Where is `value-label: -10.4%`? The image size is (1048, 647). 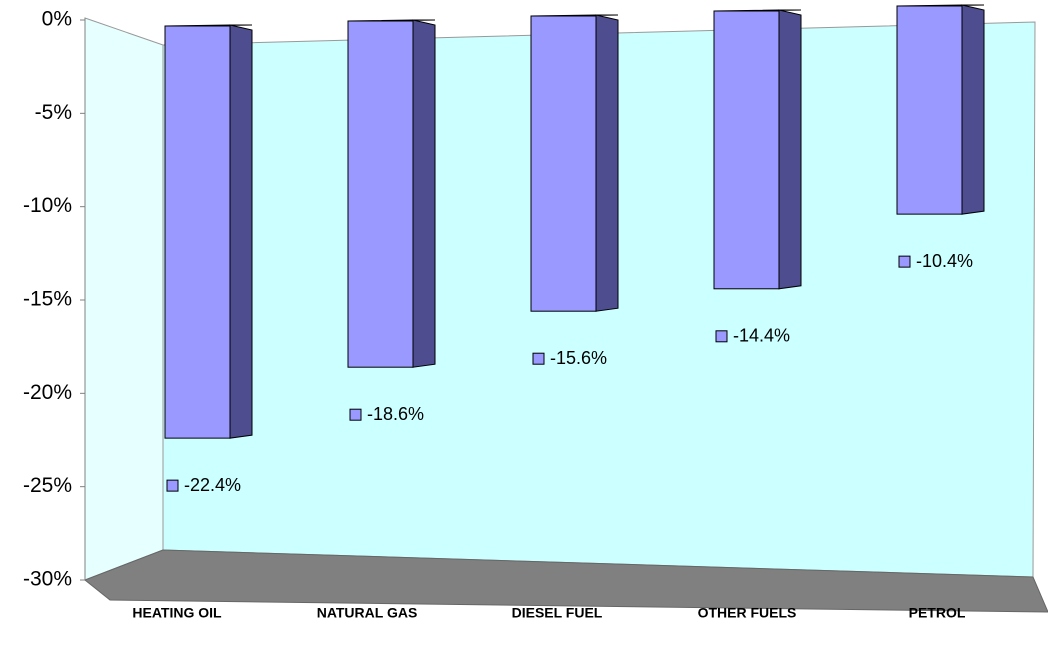
value-label: -10.4% is located at coordinates (944, 261).